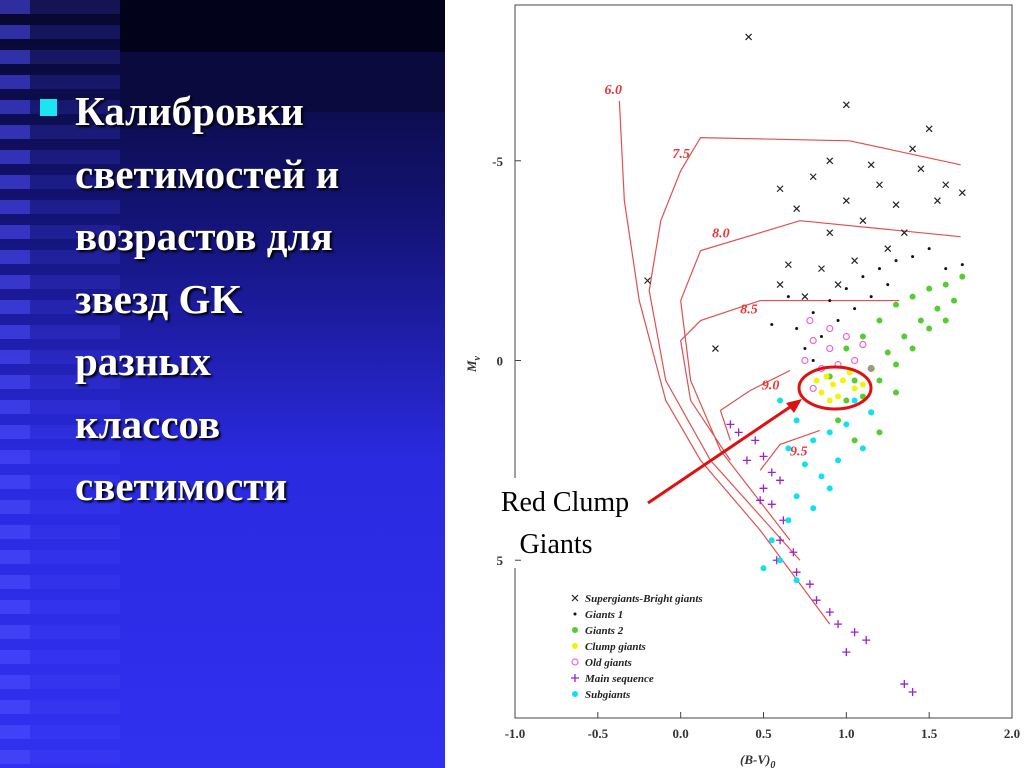 The image size is (1024, 768). What do you see at coordinates (564, 523) in the screenshot?
I see `annotation-bg` at bounding box center [564, 523].